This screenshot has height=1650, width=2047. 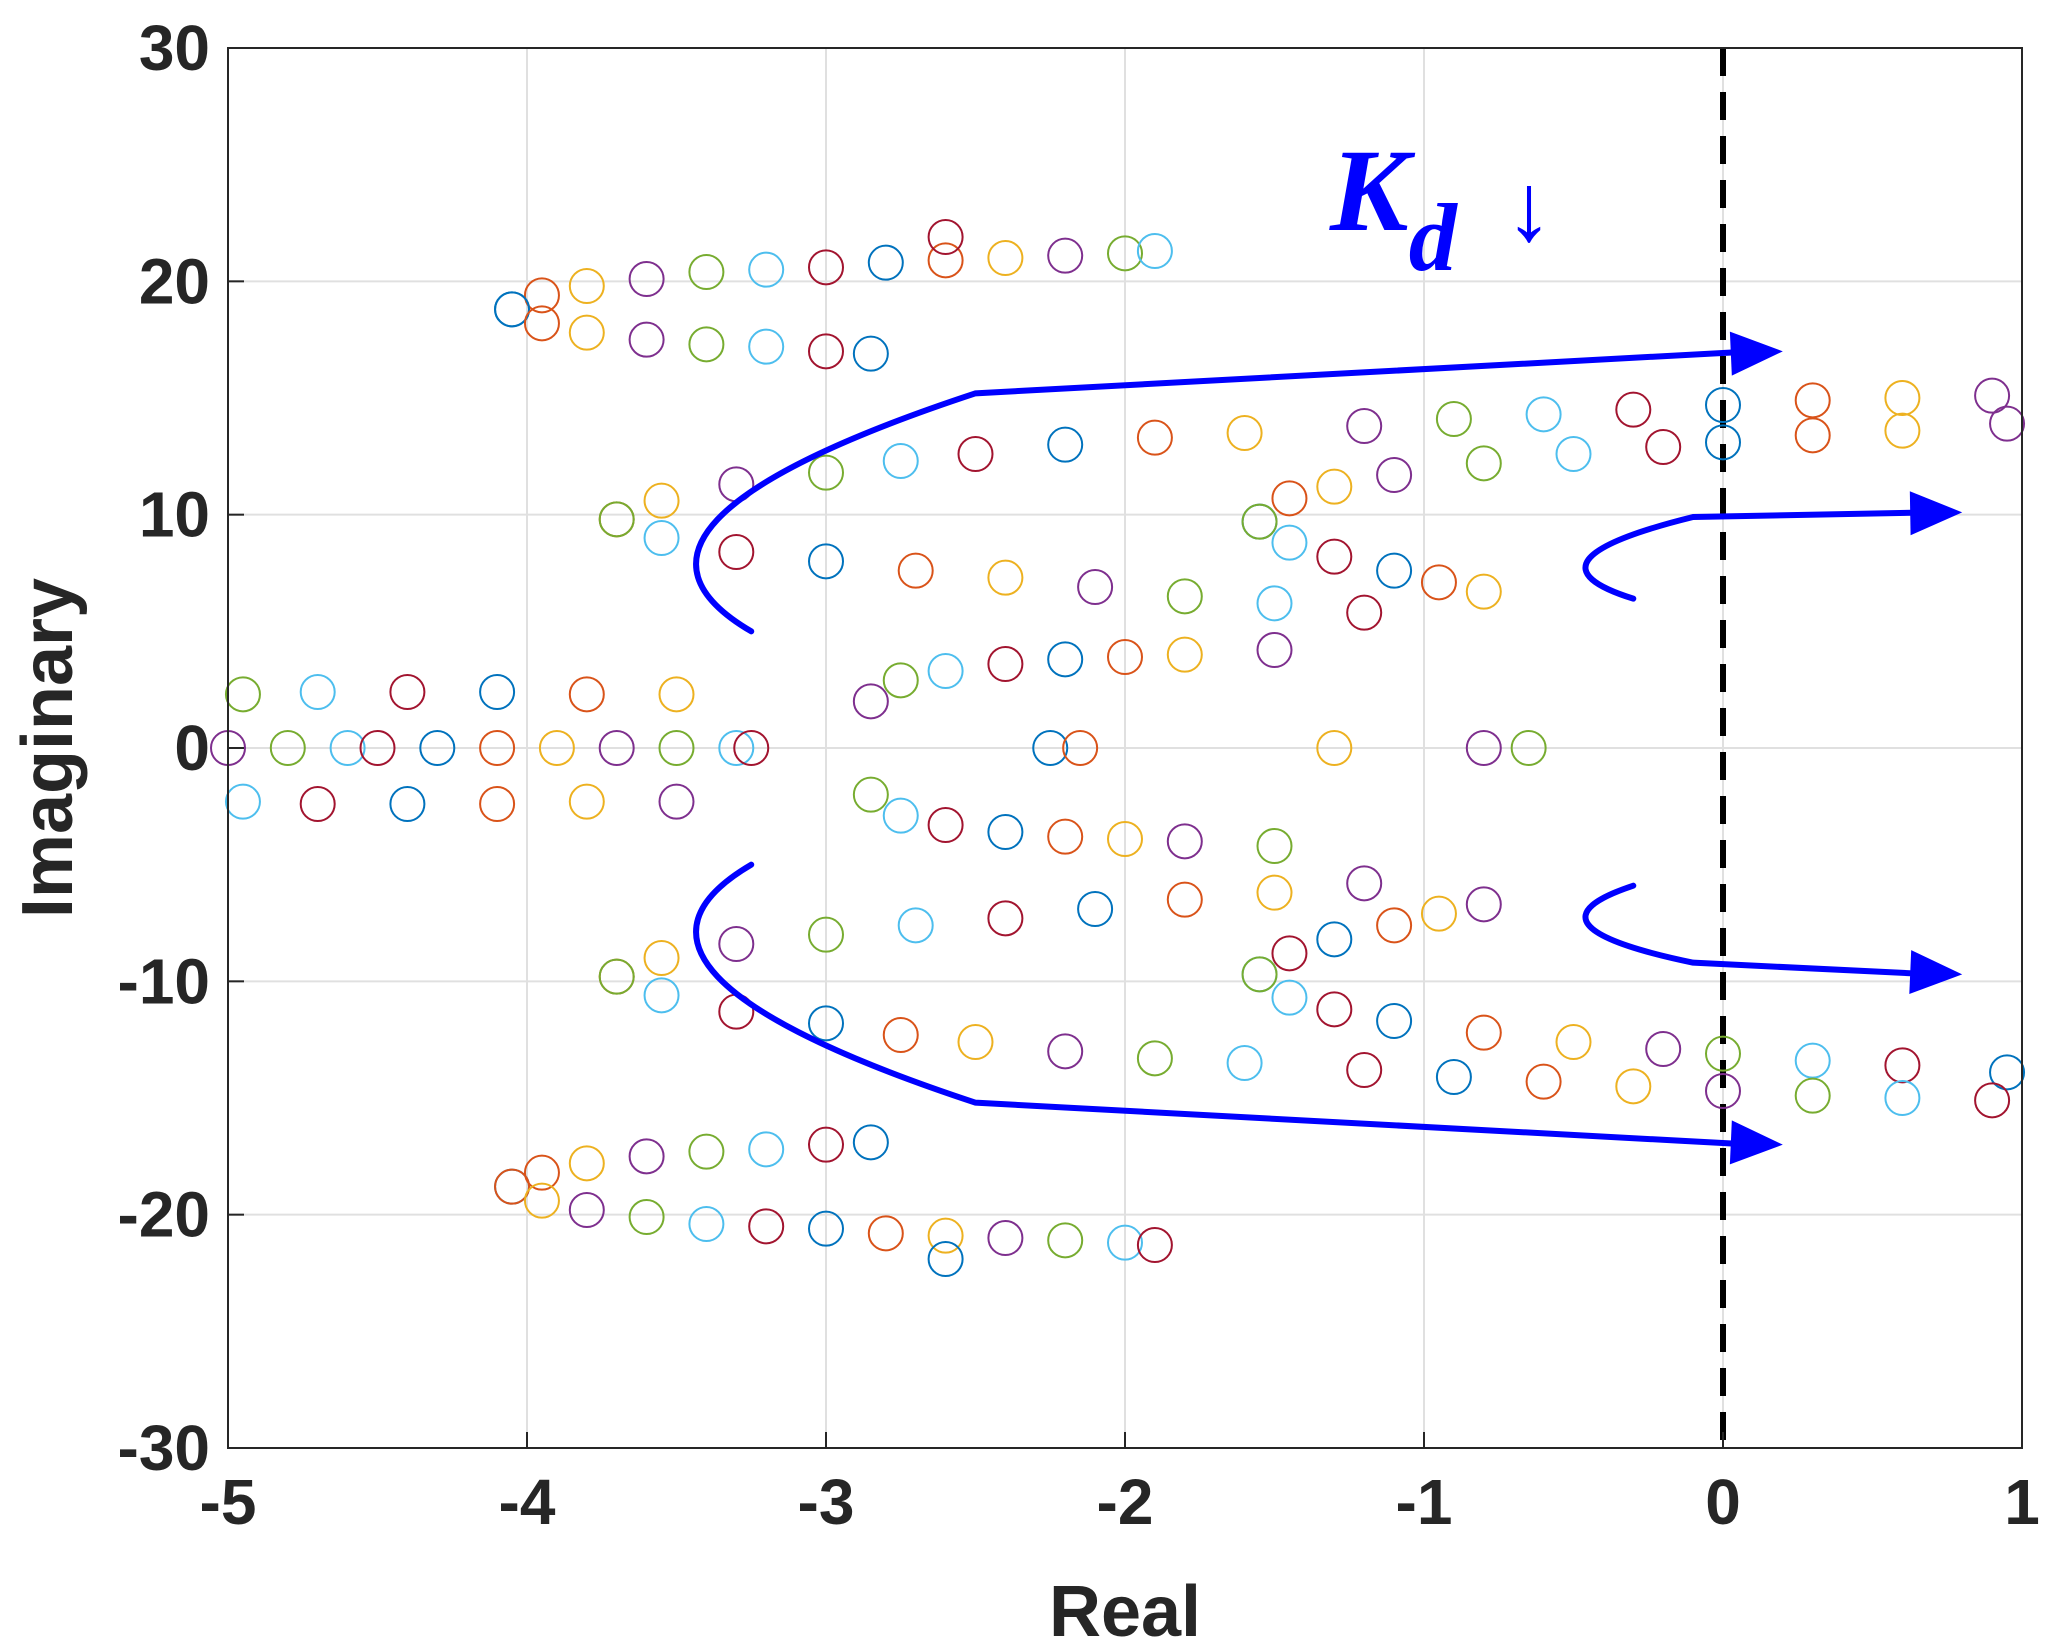 What do you see at coordinates (164, 1215) in the screenshot?
I see `y-tick-label: -20` at bounding box center [164, 1215].